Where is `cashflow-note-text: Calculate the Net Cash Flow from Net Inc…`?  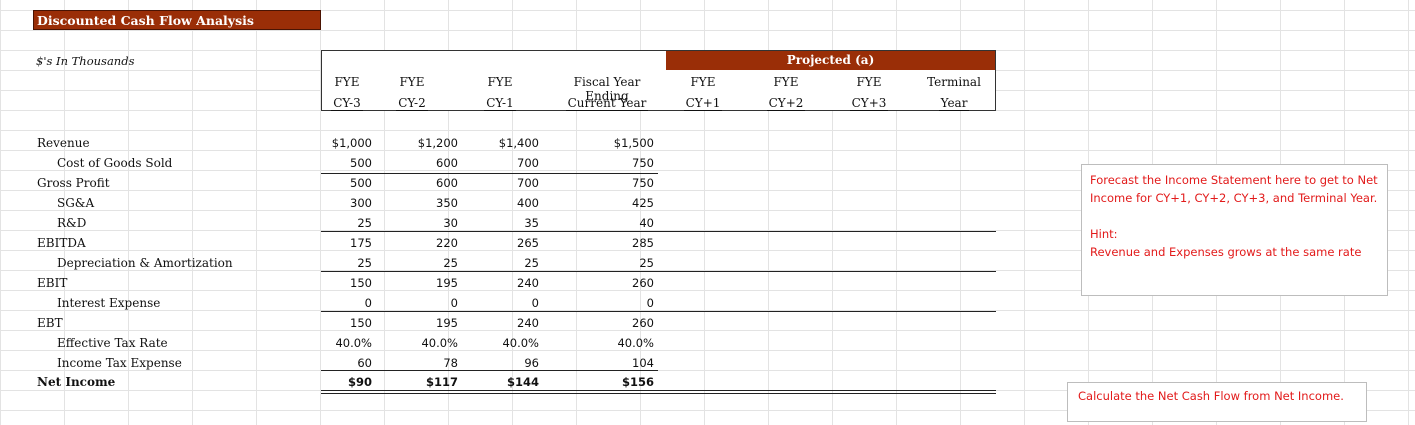
cashflow-note-text: Calculate the Net Cash Flow from Net Inc… is located at coordinates (1211, 396).